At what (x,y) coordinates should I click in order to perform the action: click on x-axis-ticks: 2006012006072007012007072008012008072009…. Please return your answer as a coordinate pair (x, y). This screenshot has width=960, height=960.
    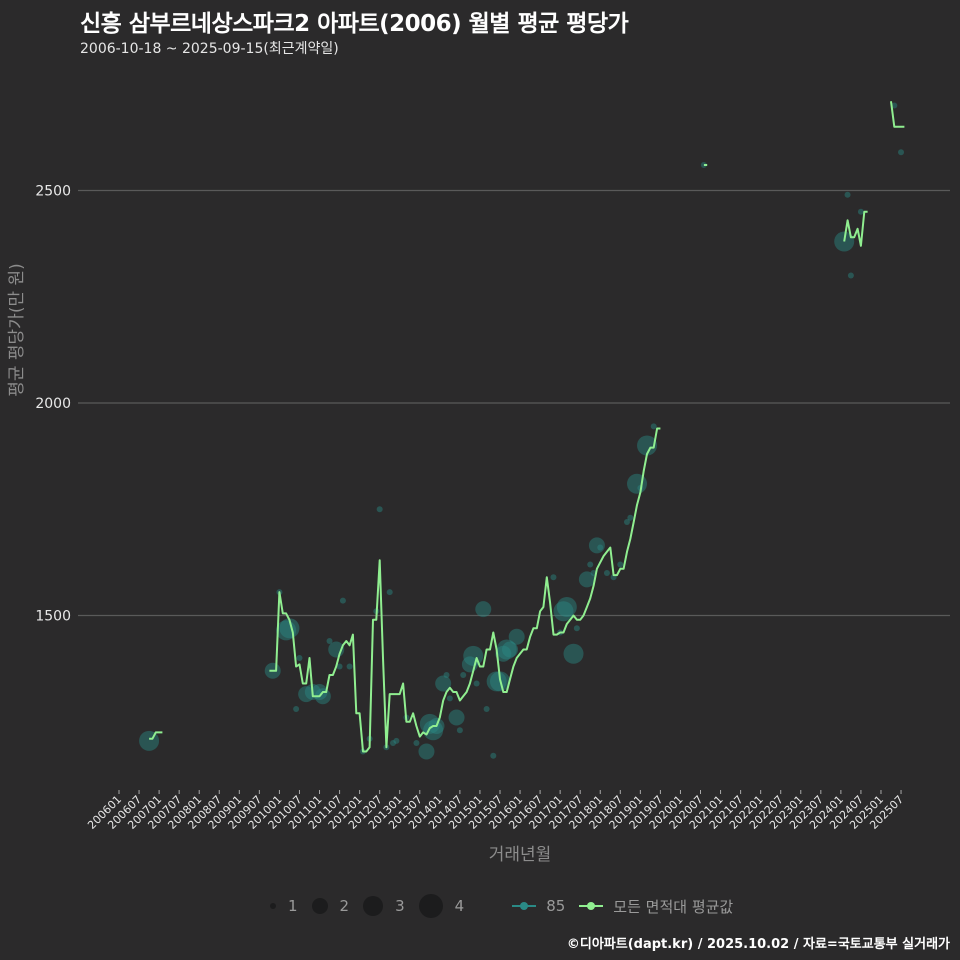
    Looking at the image, I should click on (495, 811).